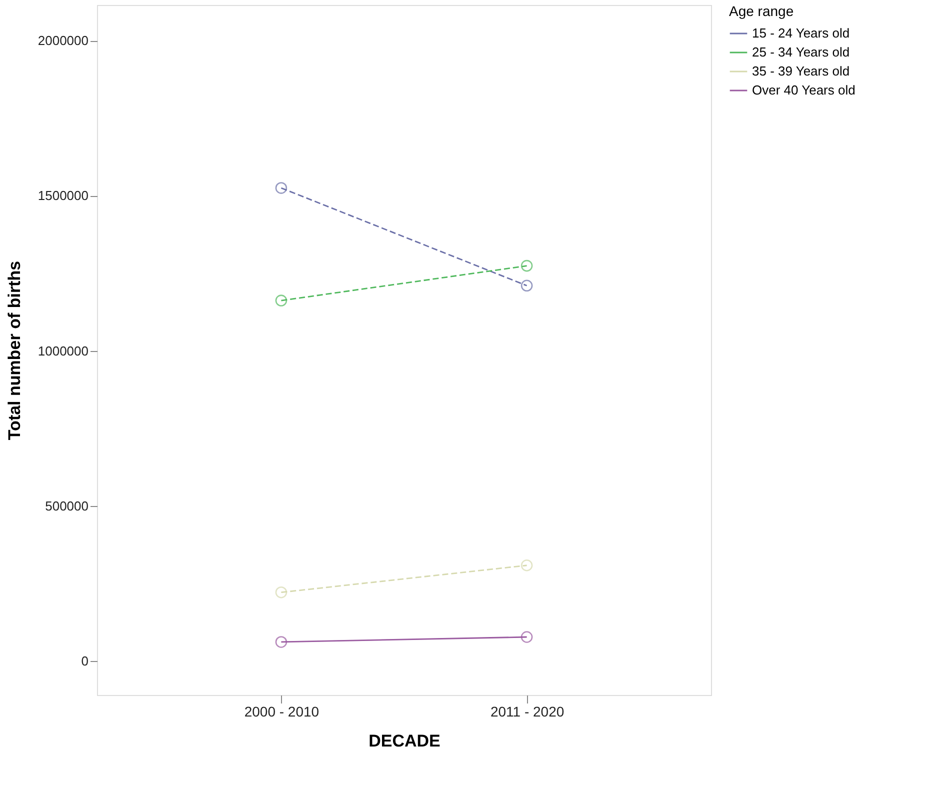 The image size is (934, 785). What do you see at coordinates (527, 712) in the screenshot?
I see `x-tick-label: 2011 - 2020` at bounding box center [527, 712].